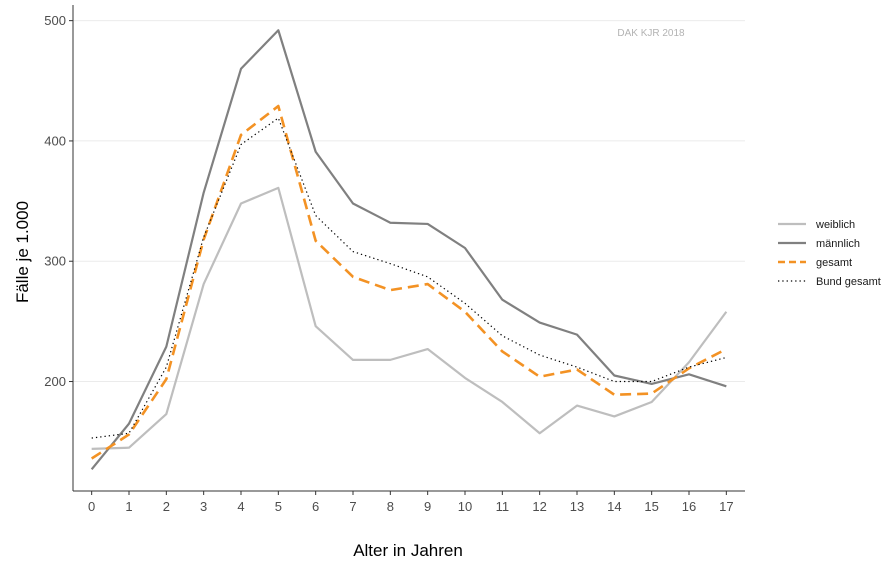  What do you see at coordinates (408, 550) in the screenshot?
I see `x-axis-title: Alter in Jahren` at bounding box center [408, 550].